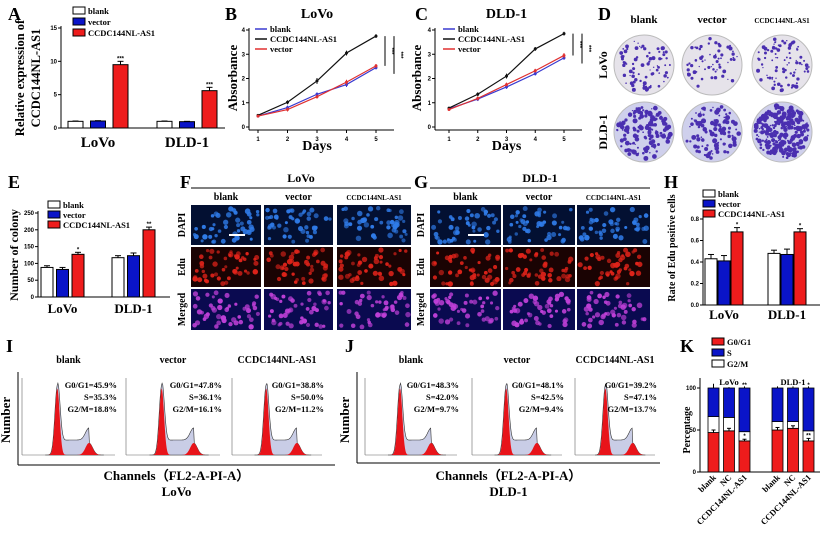 This screenshot has width=824, height=537. I want to click on column-header: blank, so click(226, 197).